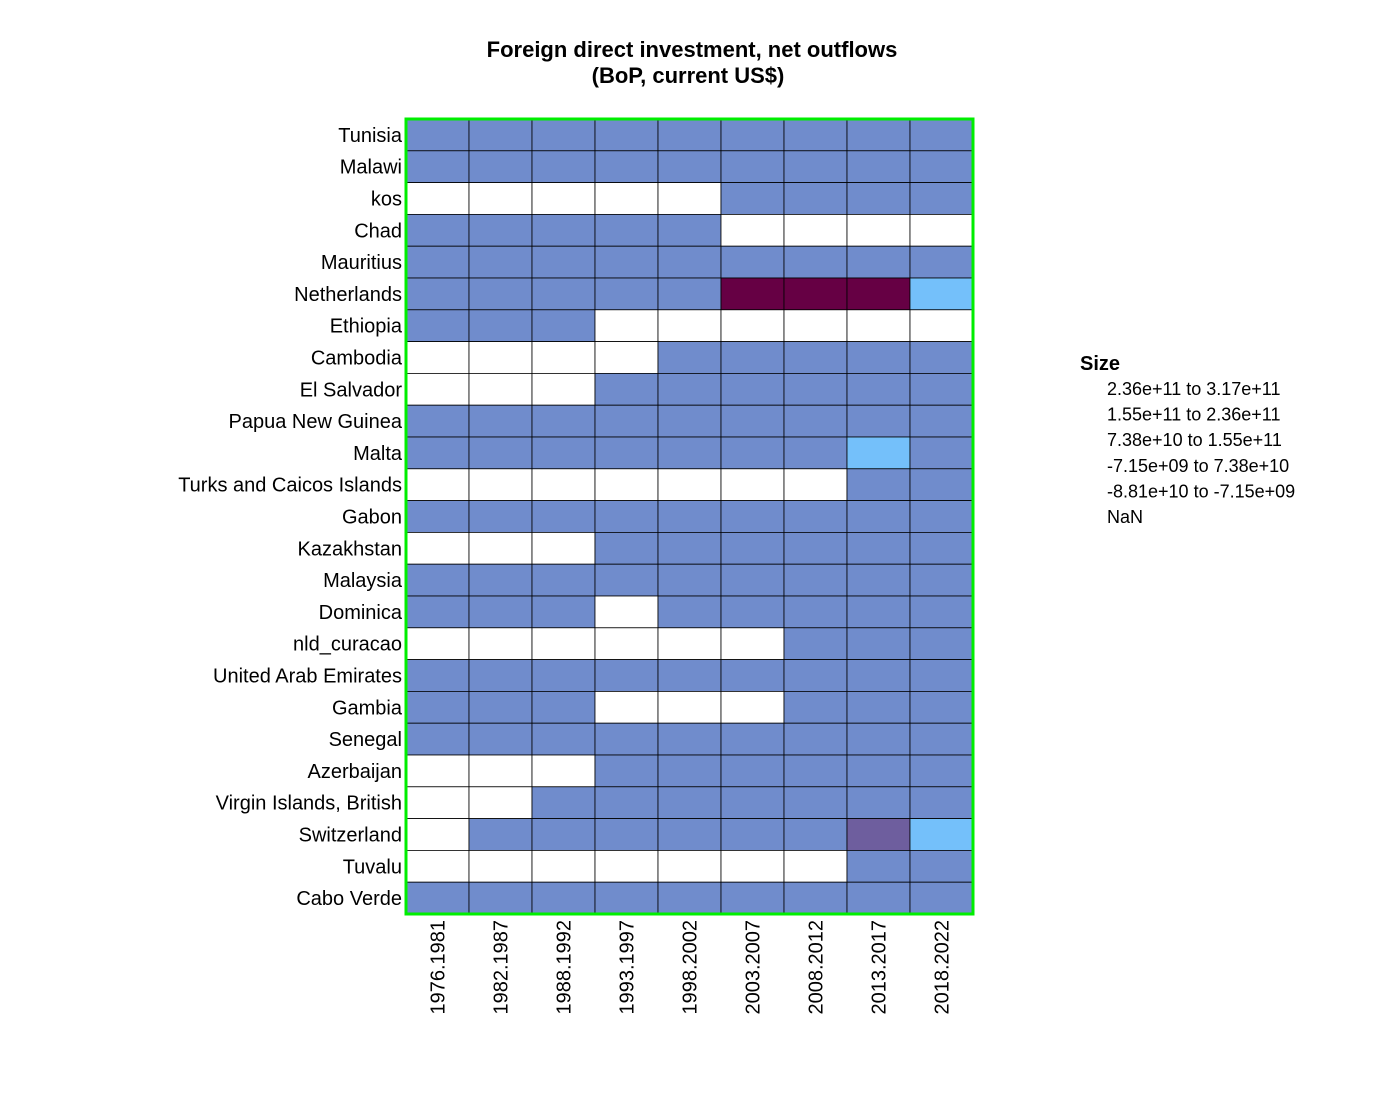 The height and width of the screenshot is (1100, 1400). I want to click on legend-entry: NaN, so click(1125, 517).